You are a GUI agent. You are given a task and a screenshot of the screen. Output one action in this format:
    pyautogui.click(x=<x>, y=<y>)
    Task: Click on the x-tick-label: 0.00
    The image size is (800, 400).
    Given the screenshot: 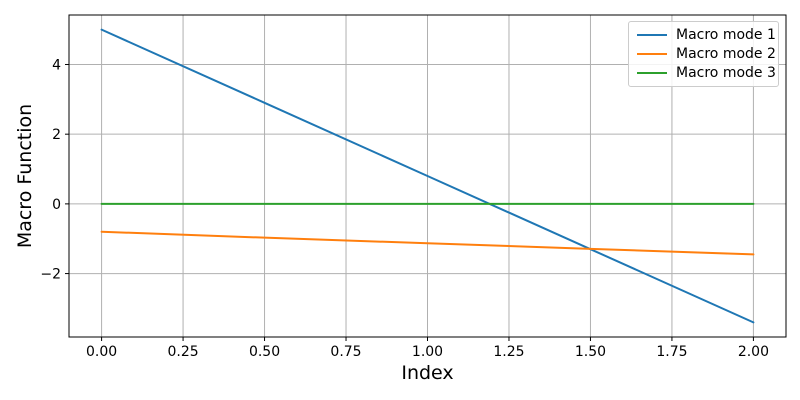 What is the action you would take?
    pyautogui.click(x=101, y=352)
    